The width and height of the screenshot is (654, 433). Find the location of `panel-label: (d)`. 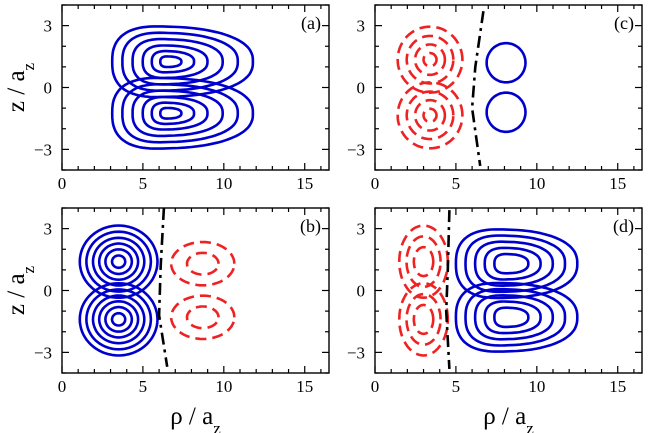

panel-label: (d) is located at coordinates (623, 226).